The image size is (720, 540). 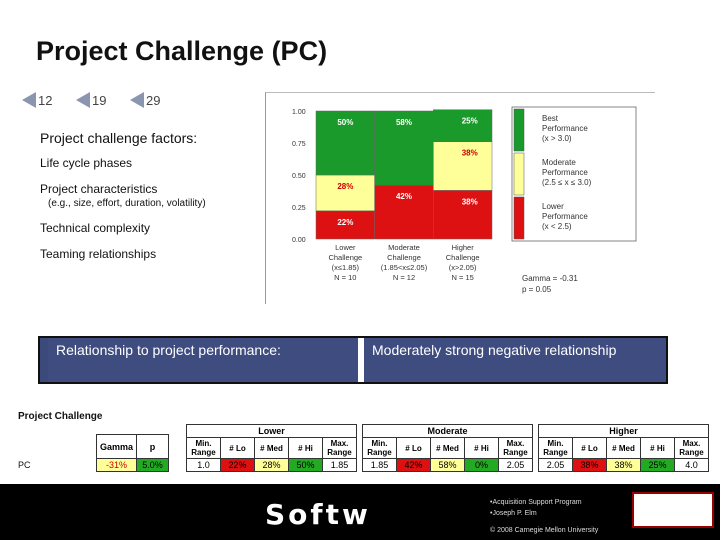 I want to click on legend-label: (x < 2.5), so click(x=557, y=226).